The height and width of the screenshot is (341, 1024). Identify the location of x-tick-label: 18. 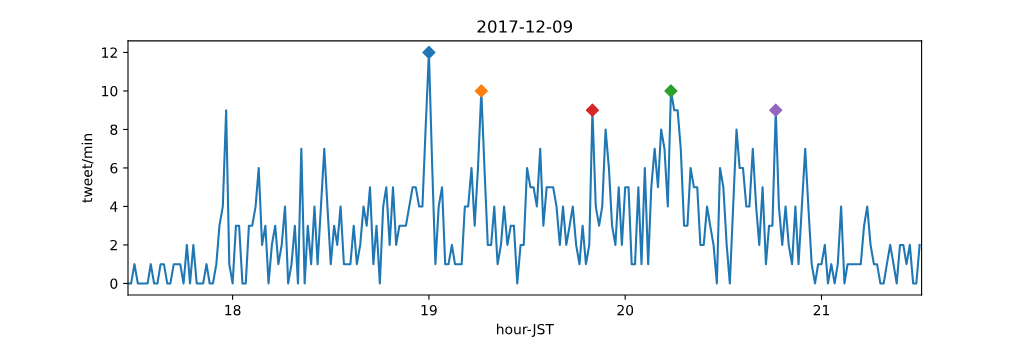
(233, 310).